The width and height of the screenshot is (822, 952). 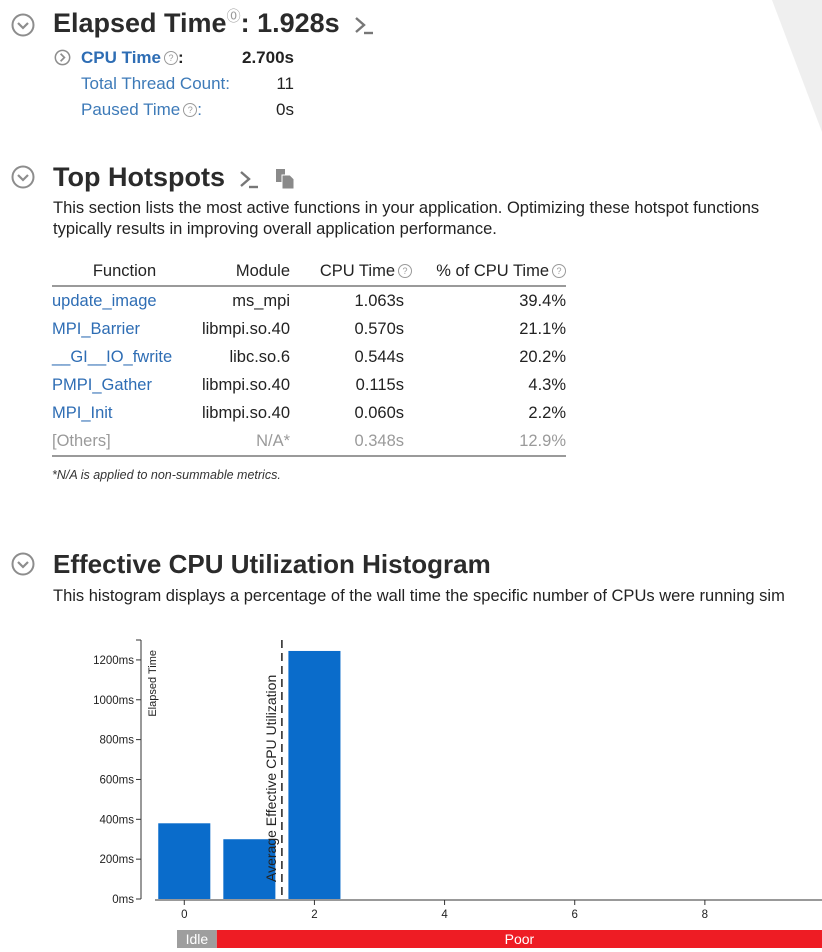 I want to click on elapsed-time-value: 1.928s, so click(x=298, y=23).